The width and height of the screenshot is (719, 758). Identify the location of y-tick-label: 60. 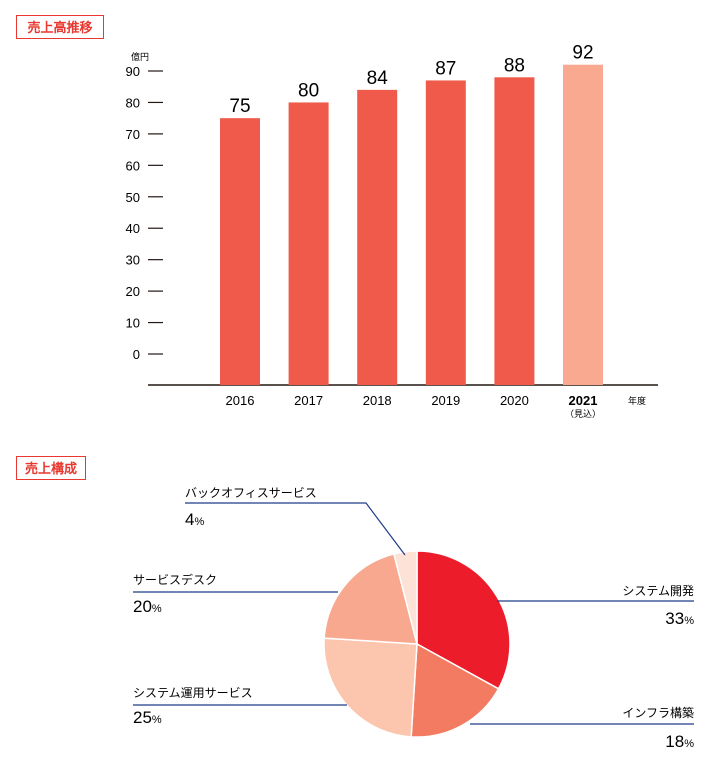
(133, 165).